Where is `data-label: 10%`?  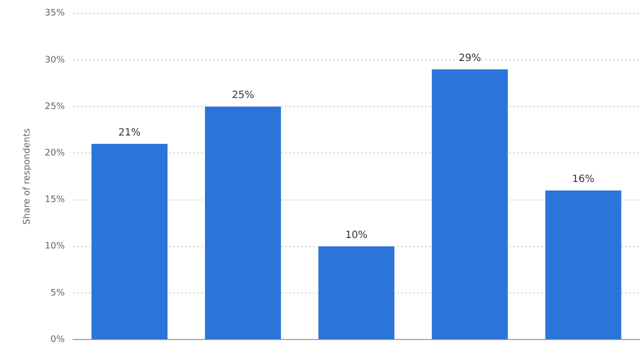 data-label: 10% is located at coordinates (356, 235).